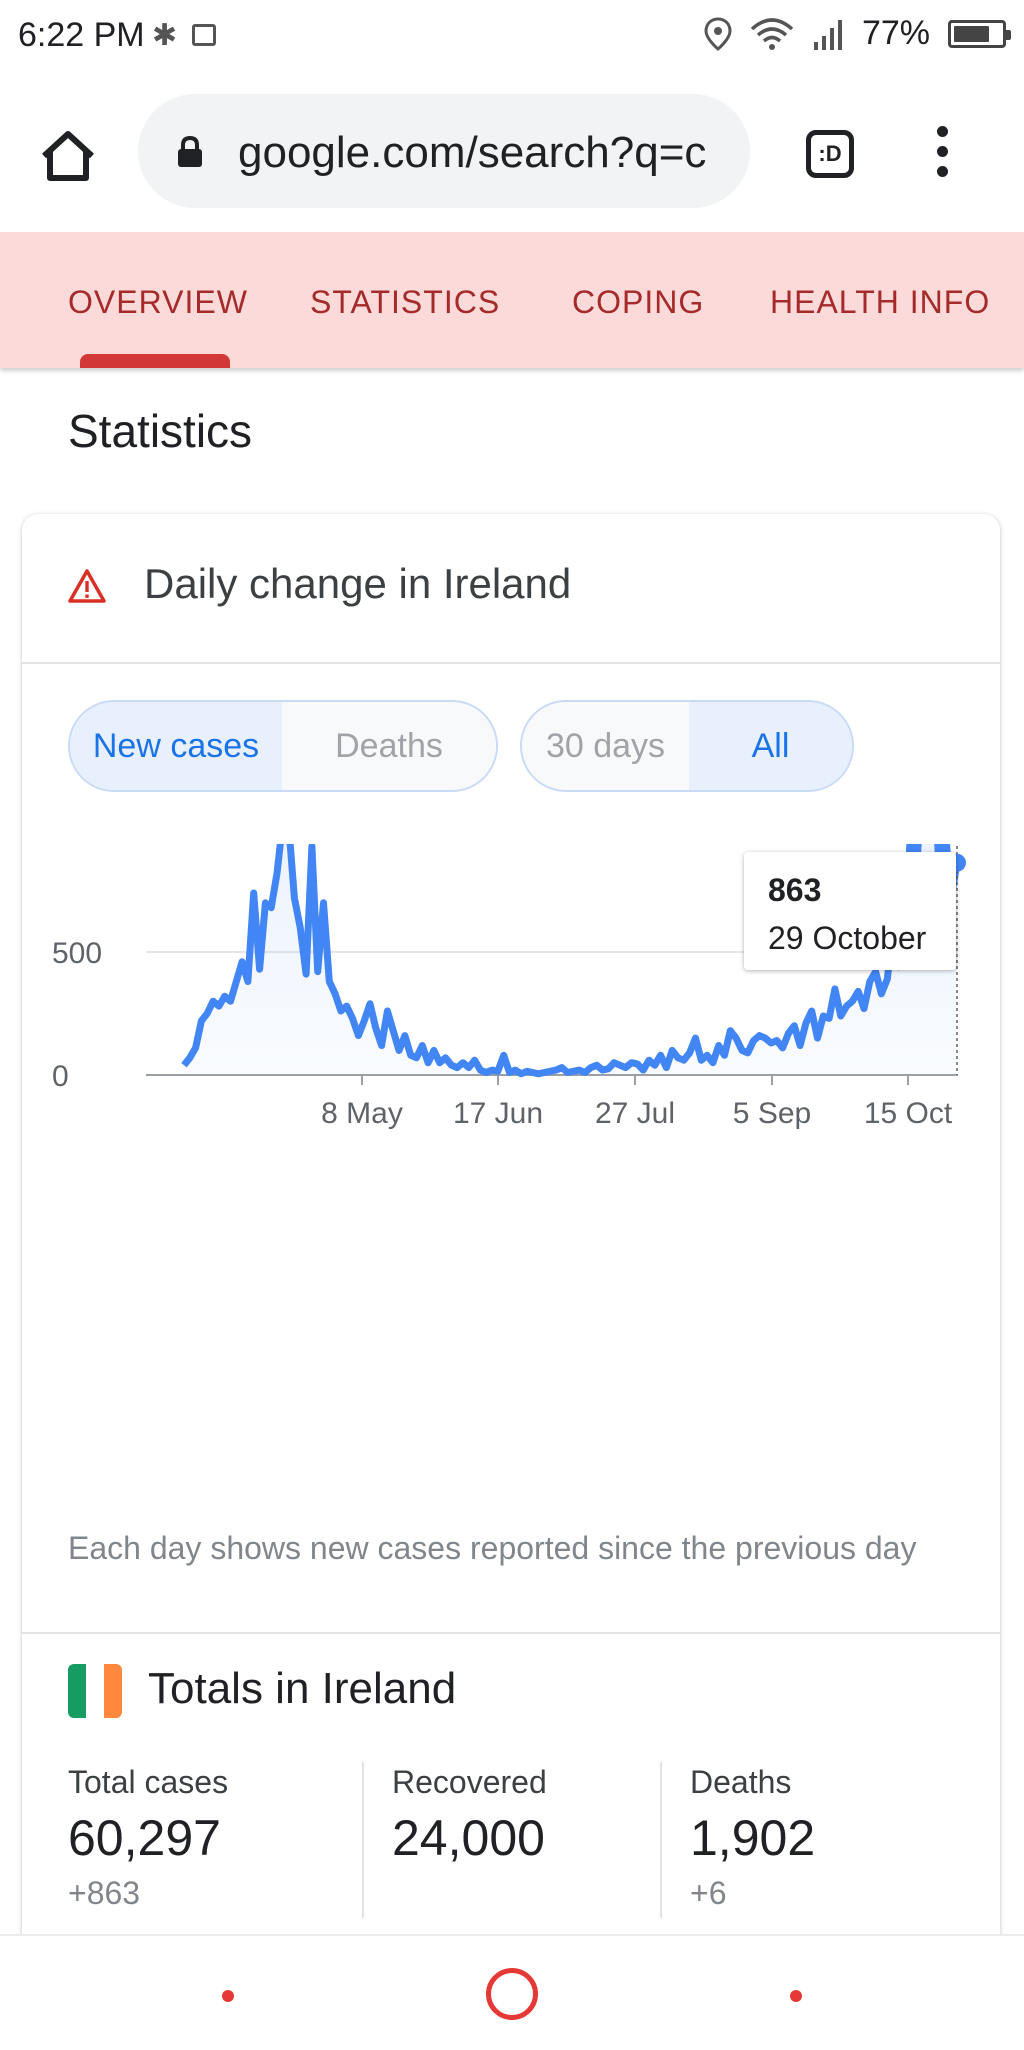  Describe the element at coordinates (144, 1838) in the screenshot. I see `stat-value: 60,297` at that location.